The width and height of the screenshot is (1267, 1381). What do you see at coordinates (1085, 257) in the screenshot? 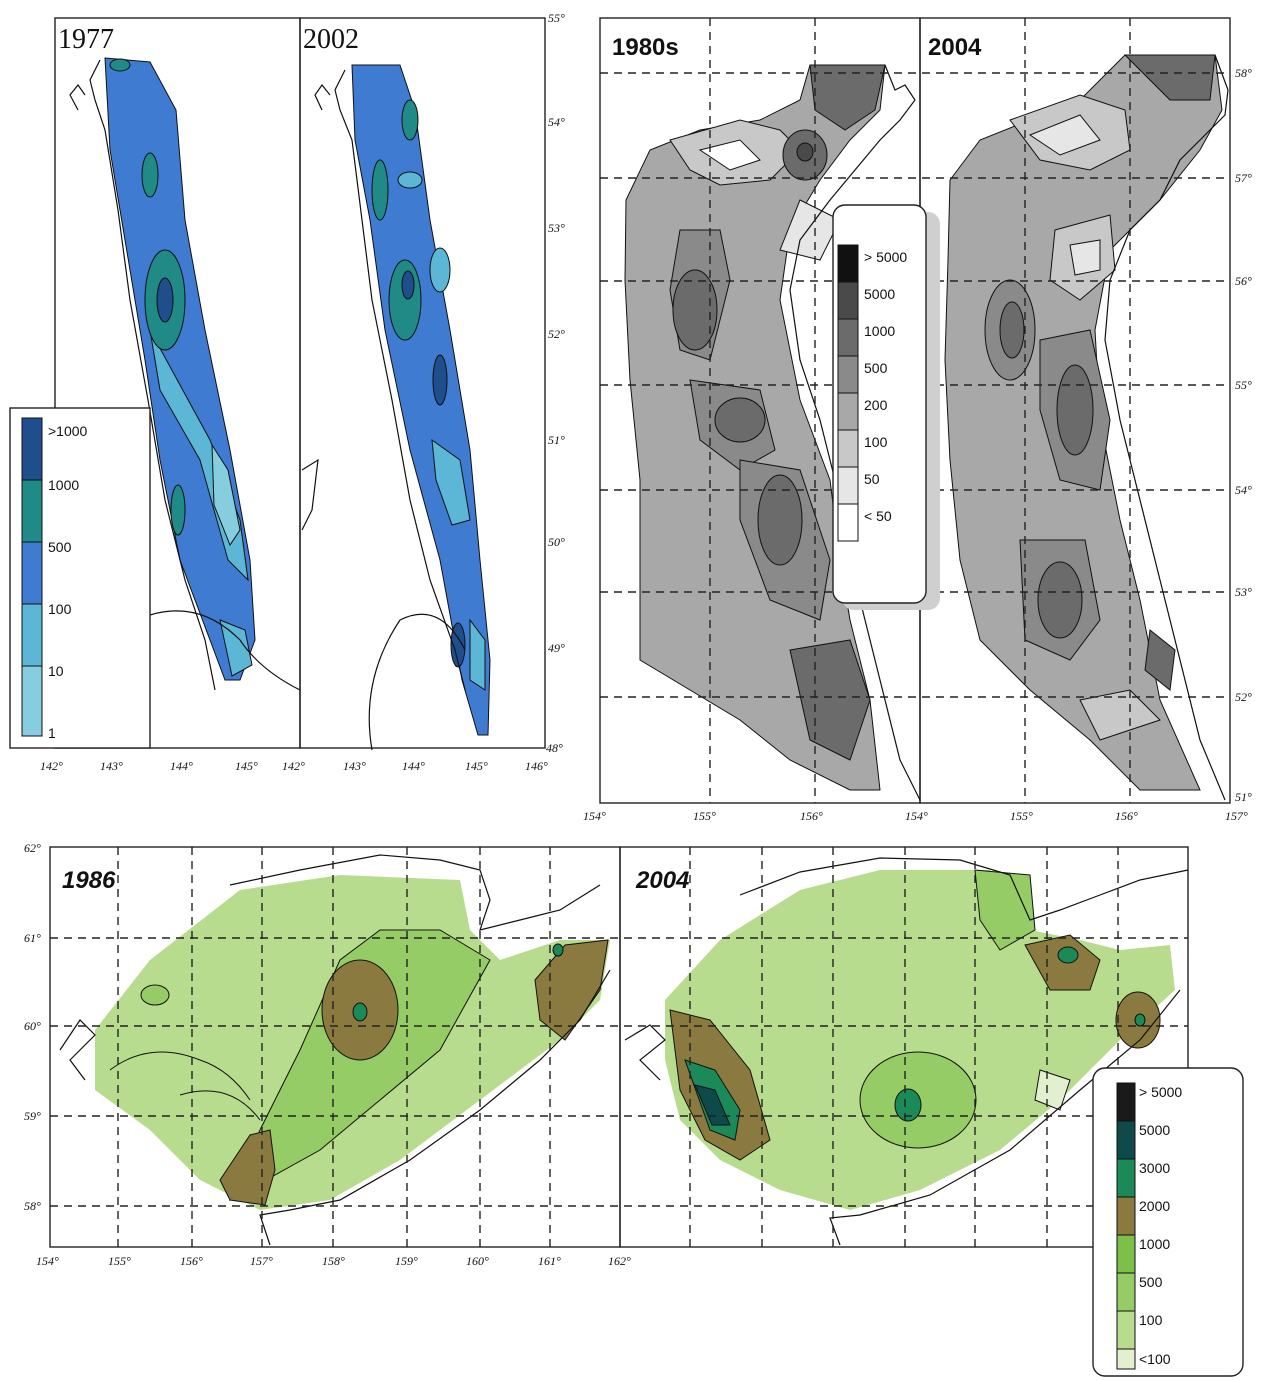
I see `2004a-zone-50b` at bounding box center [1085, 257].